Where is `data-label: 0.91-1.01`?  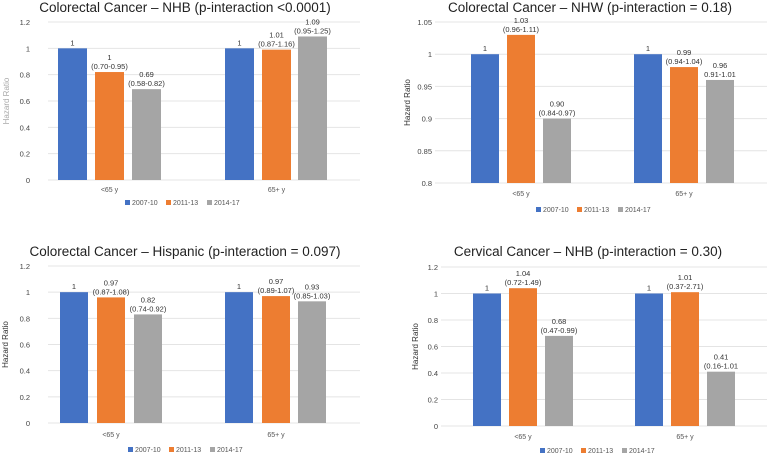
data-label: 0.91-1.01 is located at coordinates (720, 74).